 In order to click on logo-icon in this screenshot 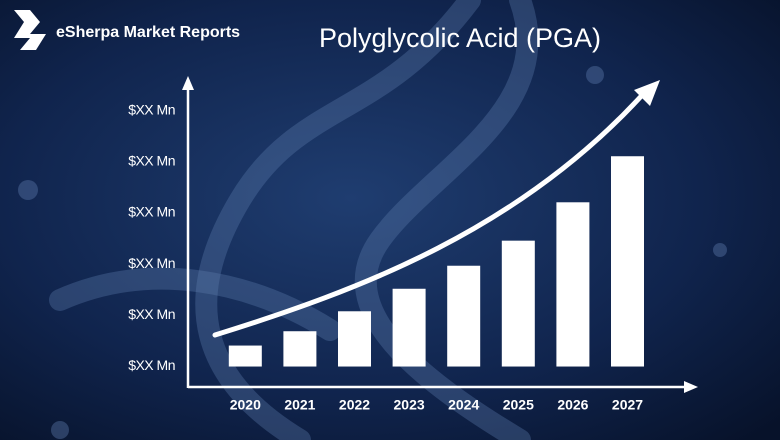, I will do `click(30, 30)`.